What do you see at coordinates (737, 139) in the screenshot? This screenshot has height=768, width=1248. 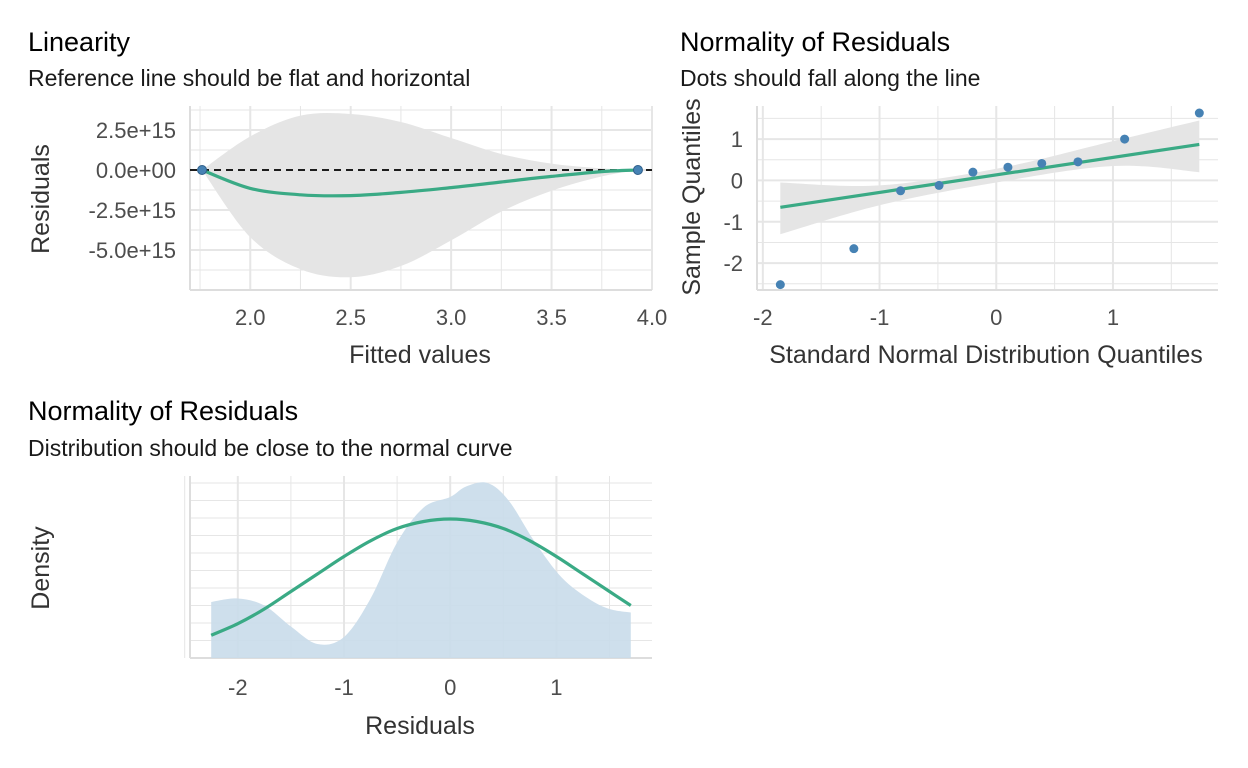 I see `y-tick-label: 1` at bounding box center [737, 139].